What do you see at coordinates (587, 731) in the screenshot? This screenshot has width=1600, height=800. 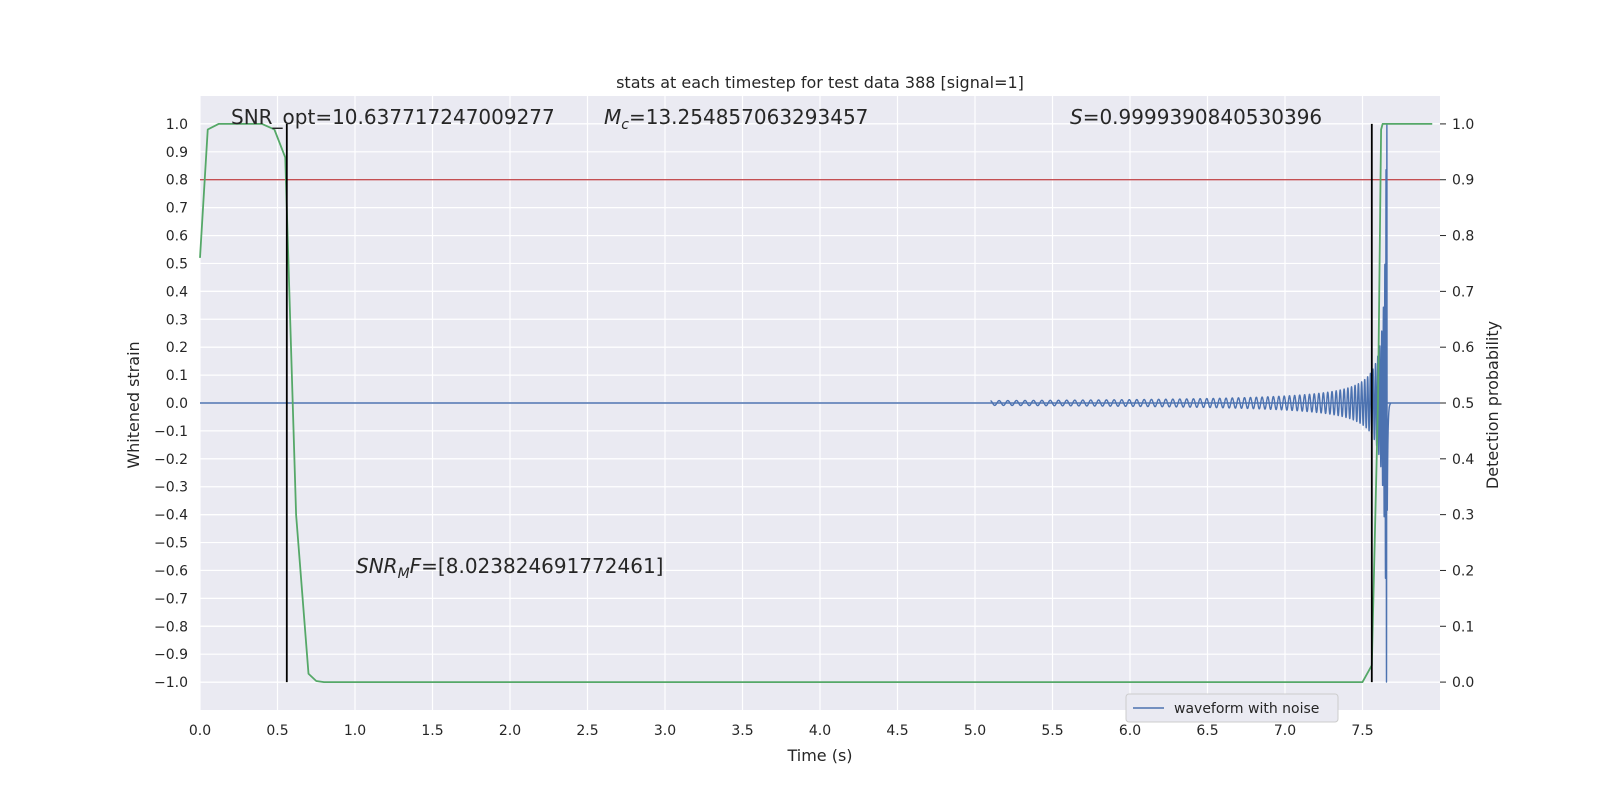 I see `x-tick-label: 2.5` at bounding box center [587, 731].